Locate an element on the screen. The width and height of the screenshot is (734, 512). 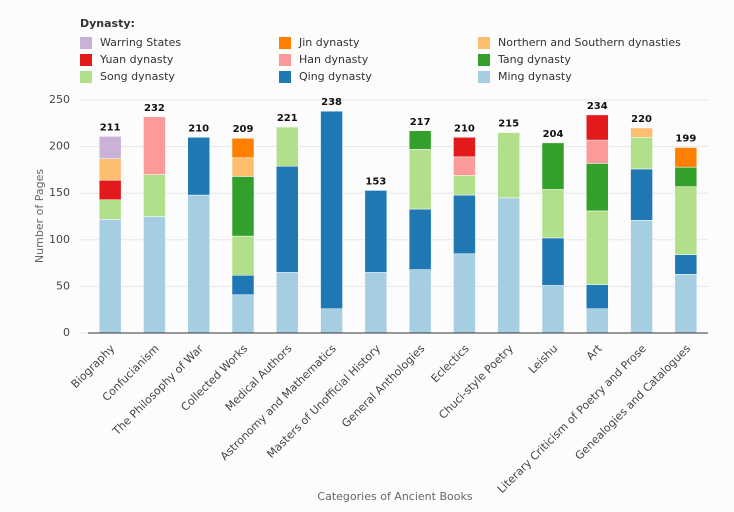
y-tick-label: 200 is located at coordinates (59, 146).